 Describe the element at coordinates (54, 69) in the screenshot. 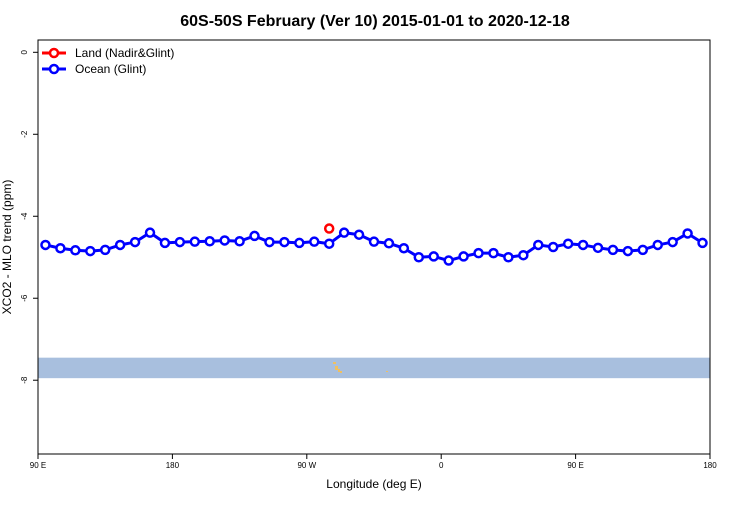

I see `legend-ocean-marker` at that location.